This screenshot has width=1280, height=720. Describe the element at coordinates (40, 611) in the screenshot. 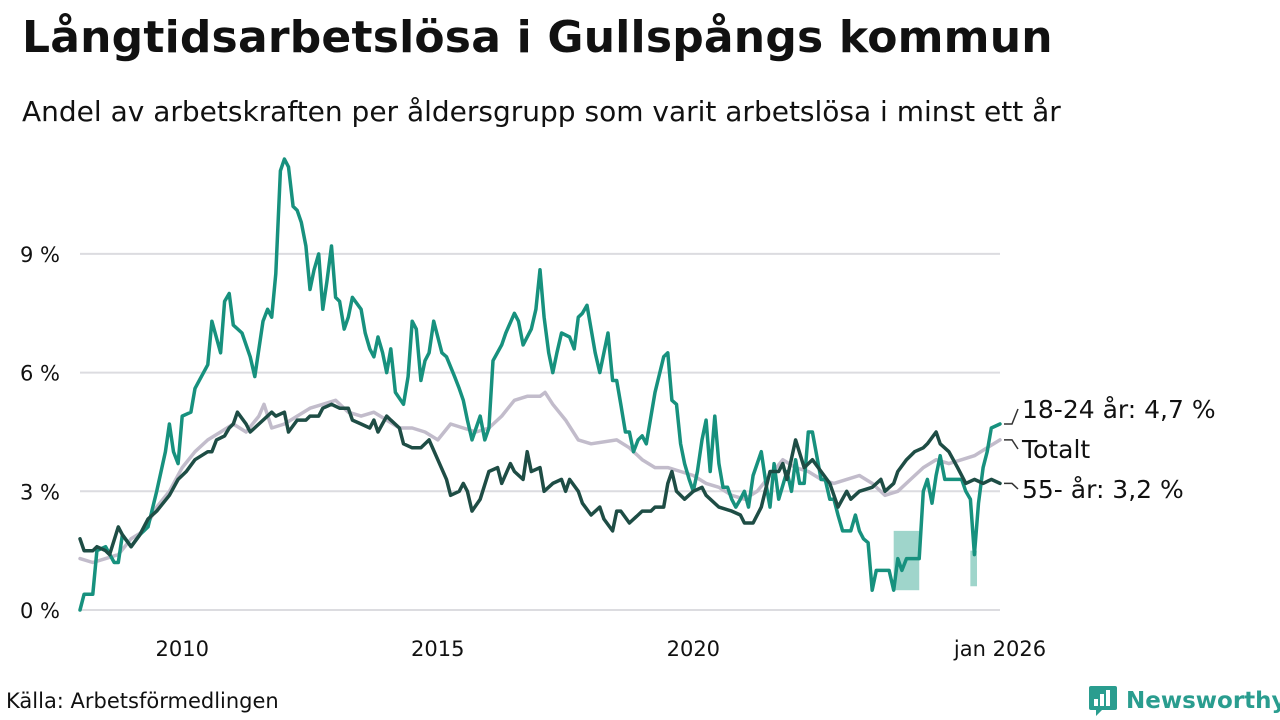

I see `y-tick-label: 0 %` at that location.